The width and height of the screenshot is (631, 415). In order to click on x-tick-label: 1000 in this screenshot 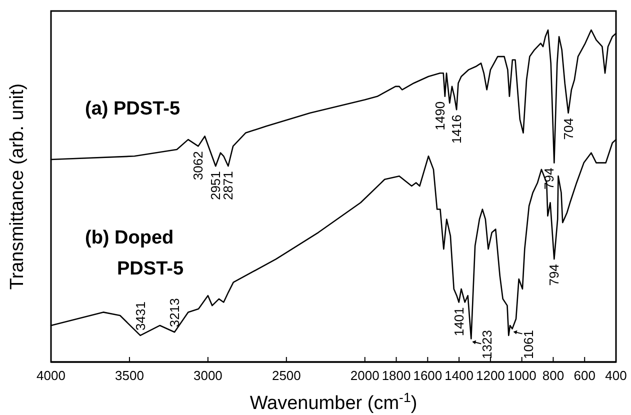, I will do `click(521, 376)`.